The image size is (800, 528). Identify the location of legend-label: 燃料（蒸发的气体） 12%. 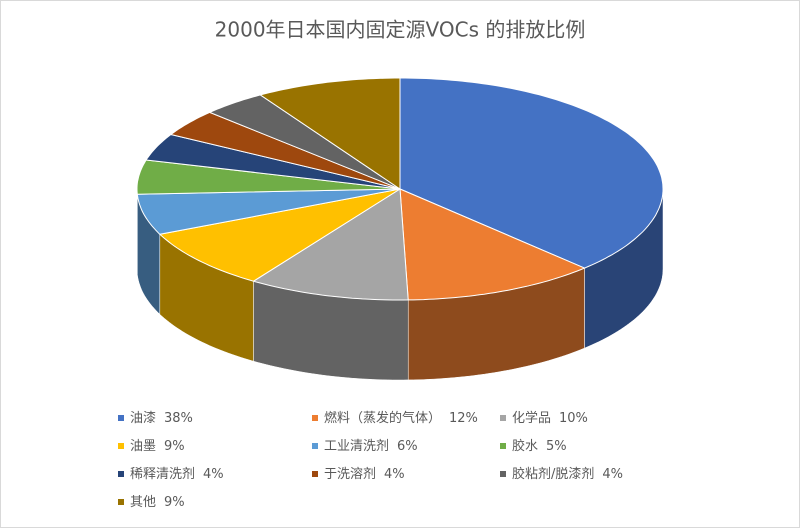
(401, 418).